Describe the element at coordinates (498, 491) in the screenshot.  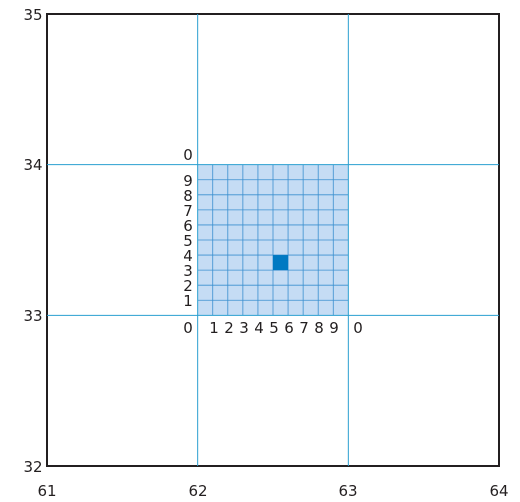
I see `x-tick-label: 64` at that location.